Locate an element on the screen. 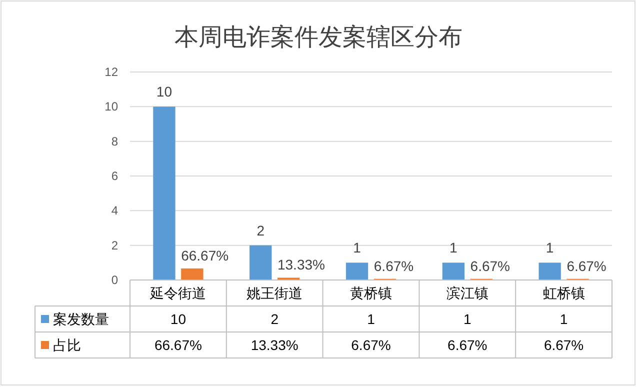  x-tick-label: 滨江镇 is located at coordinates (467, 293).